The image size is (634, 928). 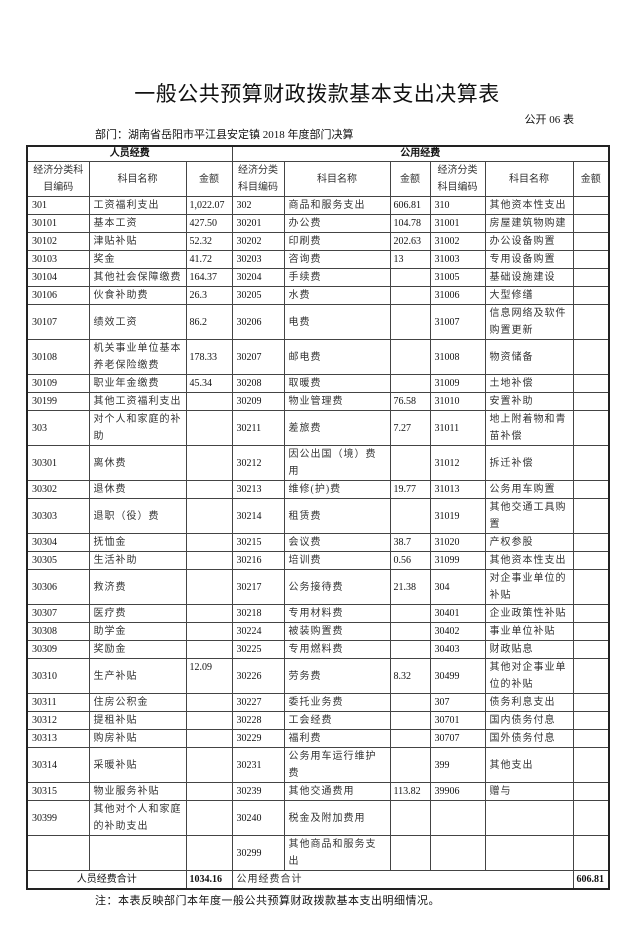 What do you see at coordinates (258, 738) in the screenshot?
I see `code-cell: 30229` at bounding box center [258, 738].